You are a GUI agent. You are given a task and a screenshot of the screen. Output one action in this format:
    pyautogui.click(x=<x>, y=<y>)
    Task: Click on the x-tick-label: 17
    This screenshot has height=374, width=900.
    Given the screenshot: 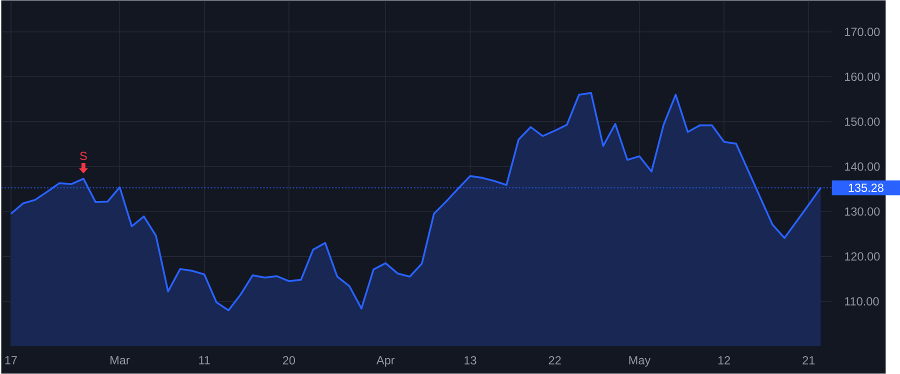 What is the action you would take?
    pyautogui.click(x=11, y=360)
    